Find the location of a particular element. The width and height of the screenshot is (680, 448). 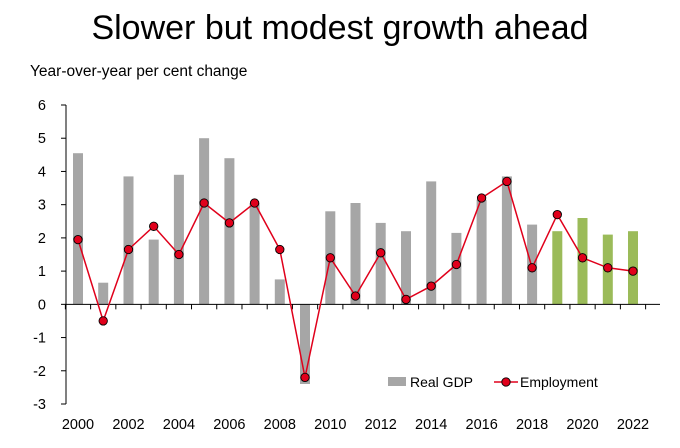

employment-point-2002 is located at coordinates (128, 249).